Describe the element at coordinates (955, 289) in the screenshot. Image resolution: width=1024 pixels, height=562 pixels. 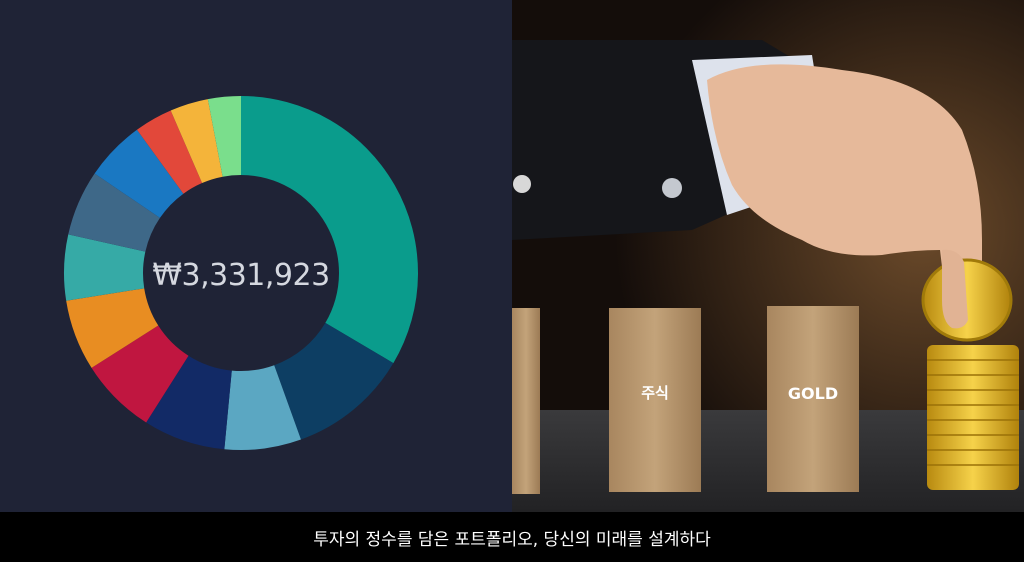
I see `pointing-finger` at that location.